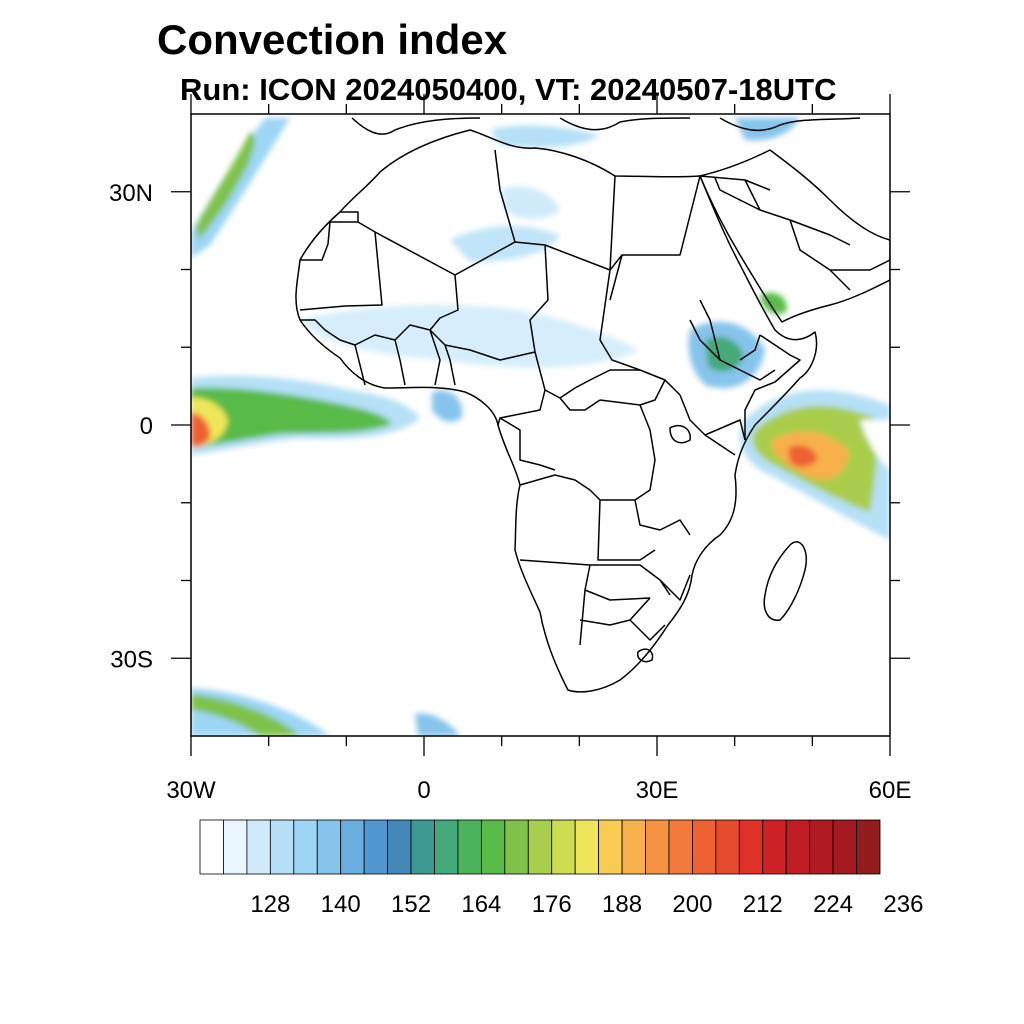 The width and height of the screenshot is (1024, 1024). Describe the element at coordinates (270, 904) in the screenshot. I see `colorbar-label: 128` at that location.